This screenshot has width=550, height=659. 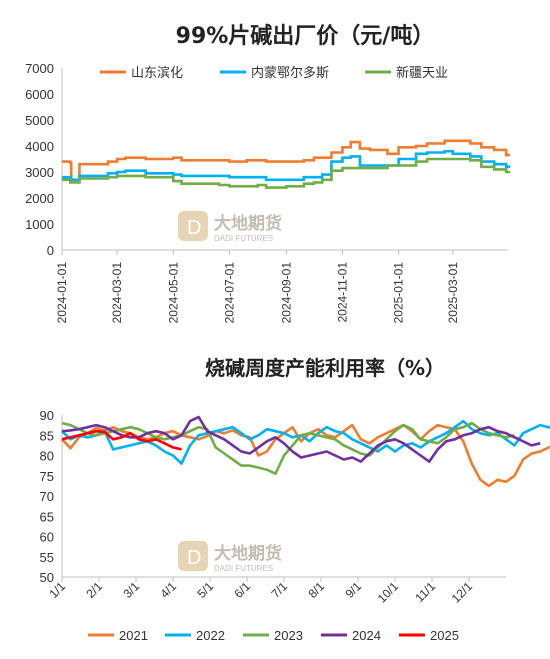 I want to click on x-tick-label: 4/1, so click(x=168, y=590).